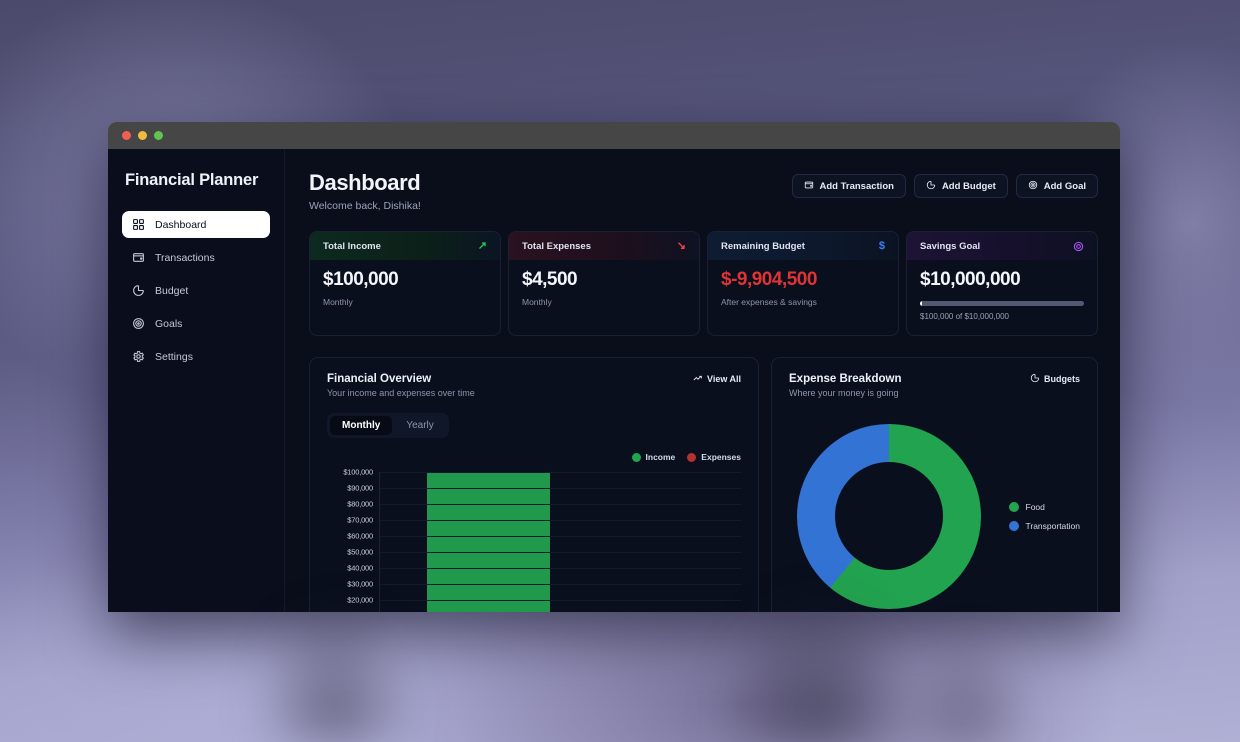 Image resolution: width=1240 pixels, height=742 pixels. What do you see at coordinates (686, 457) in the screenshot?
I see `chart-legend: Income Expenses` at bounding box center [686, 457].